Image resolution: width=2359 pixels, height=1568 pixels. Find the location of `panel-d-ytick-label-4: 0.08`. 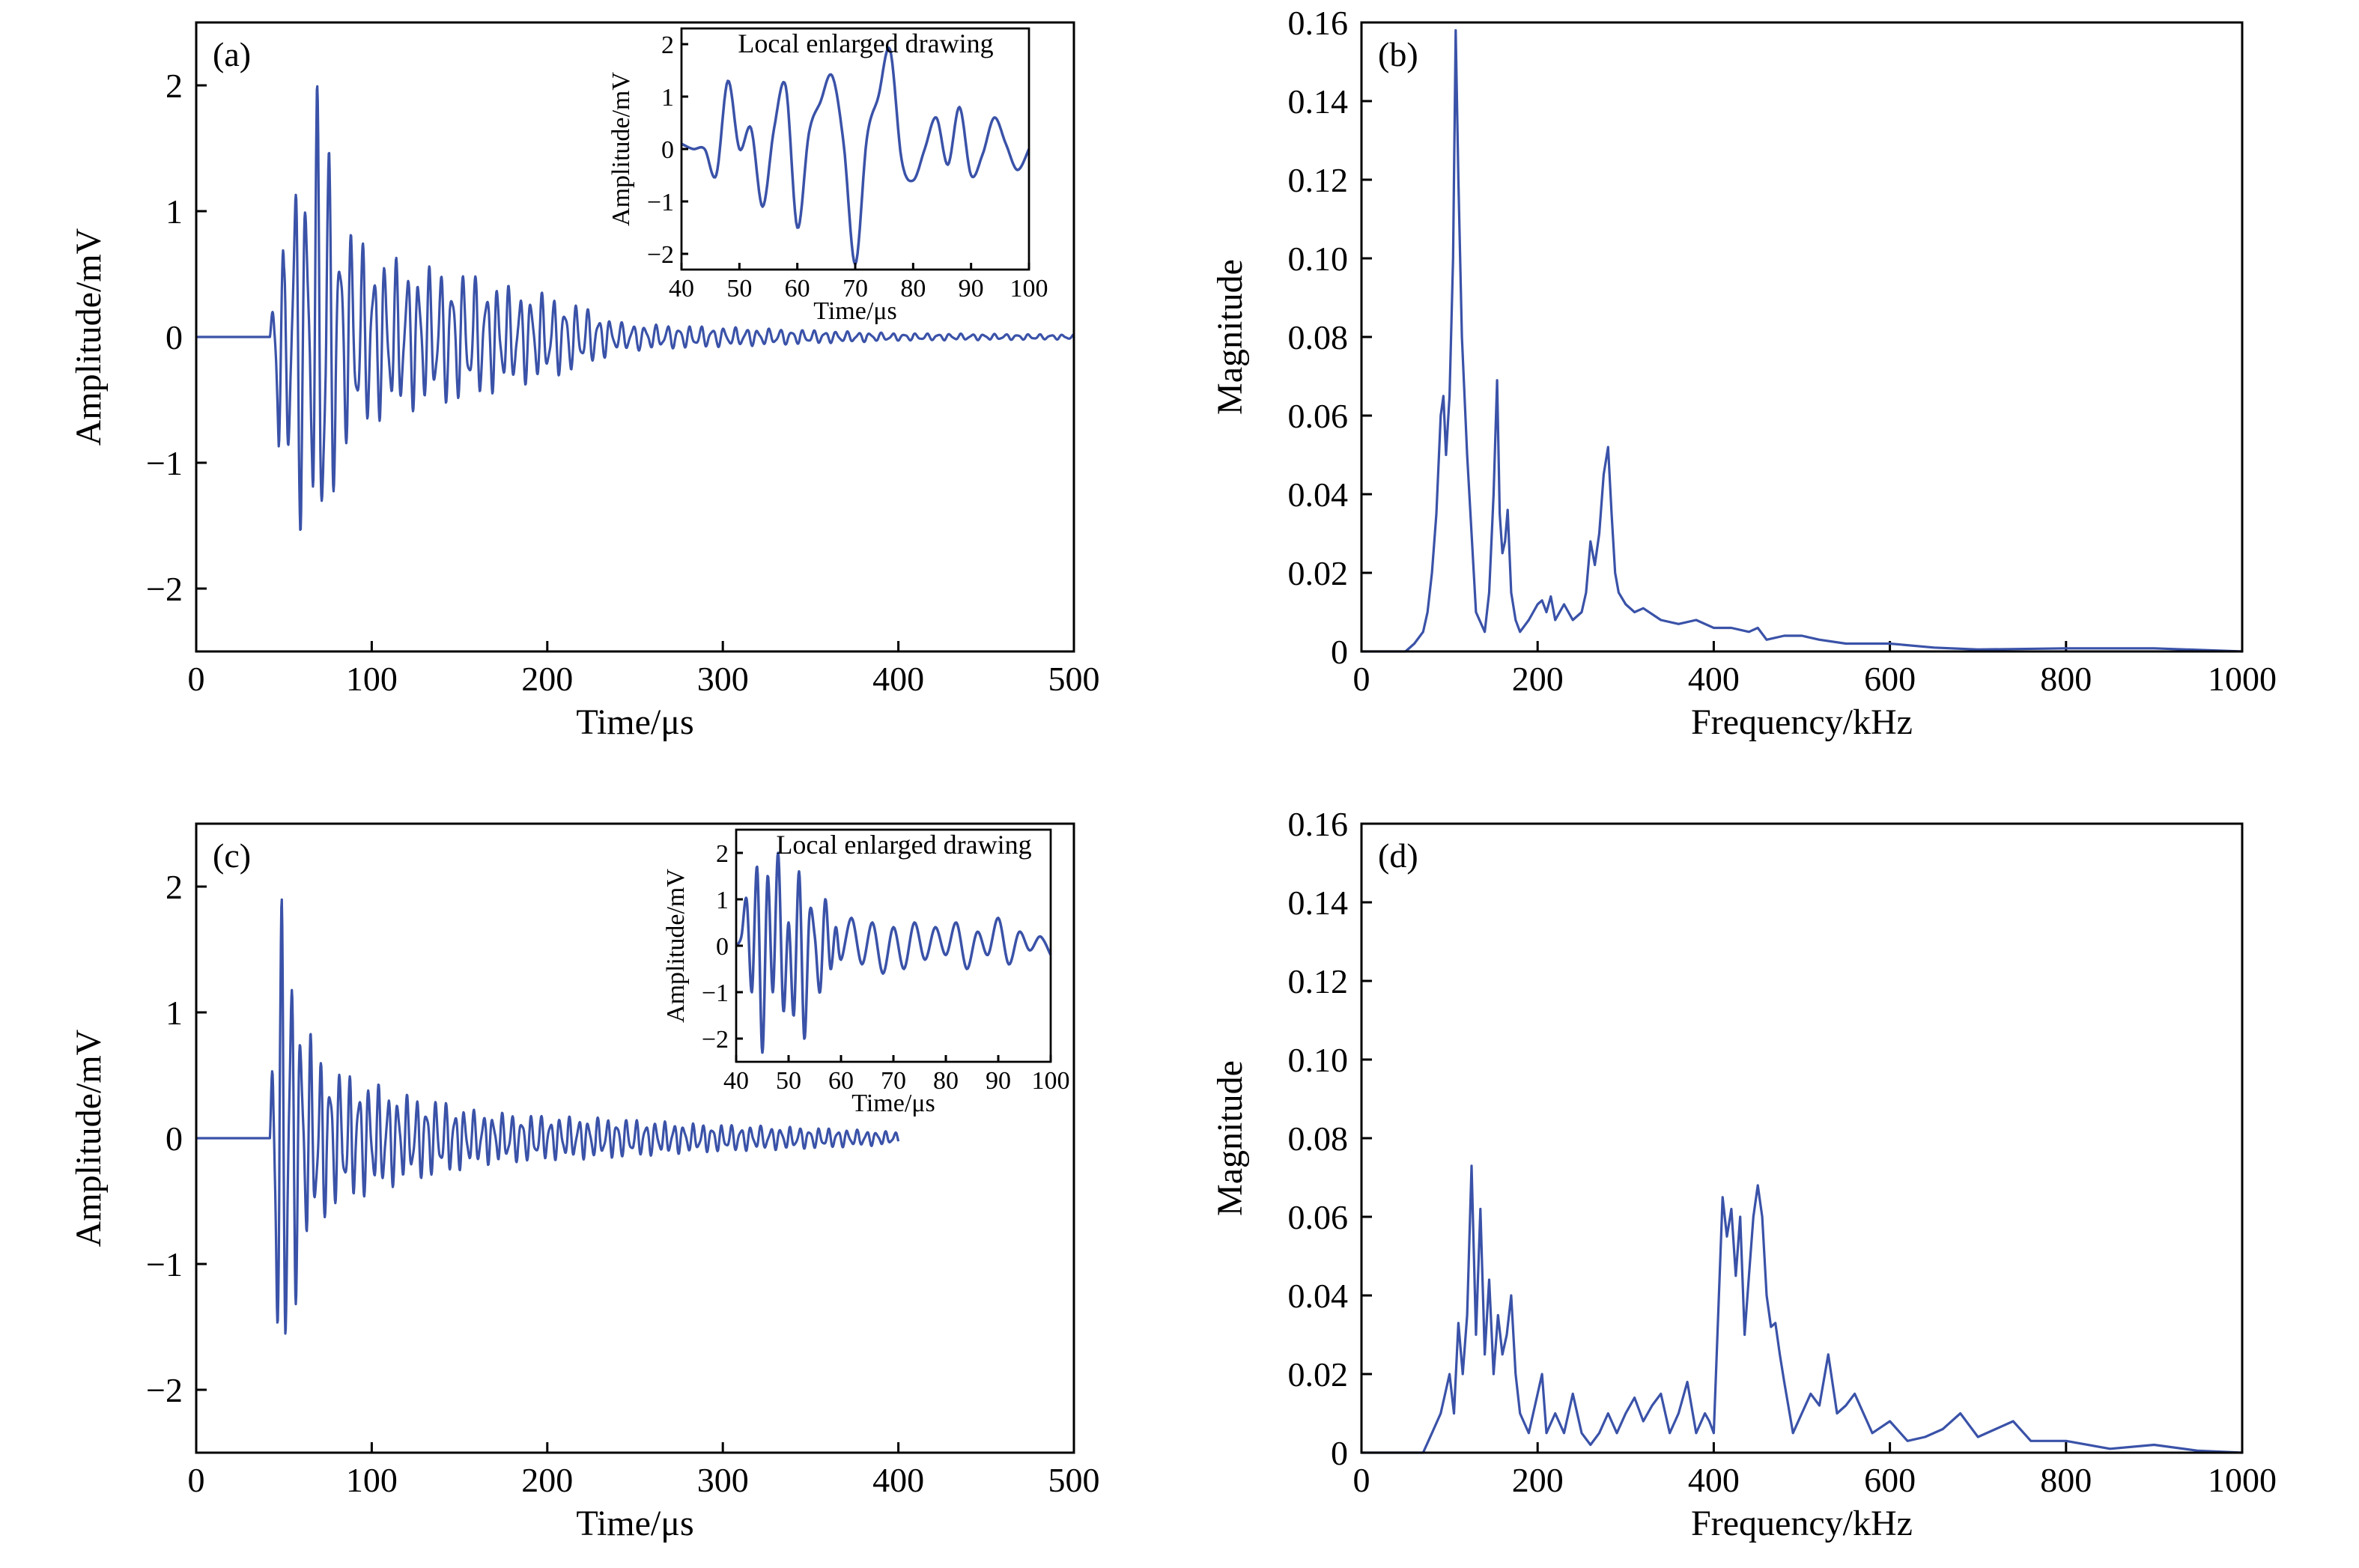

panel-d-ytick-label-4: 0.08 is located at coordinates (1318, 1138).